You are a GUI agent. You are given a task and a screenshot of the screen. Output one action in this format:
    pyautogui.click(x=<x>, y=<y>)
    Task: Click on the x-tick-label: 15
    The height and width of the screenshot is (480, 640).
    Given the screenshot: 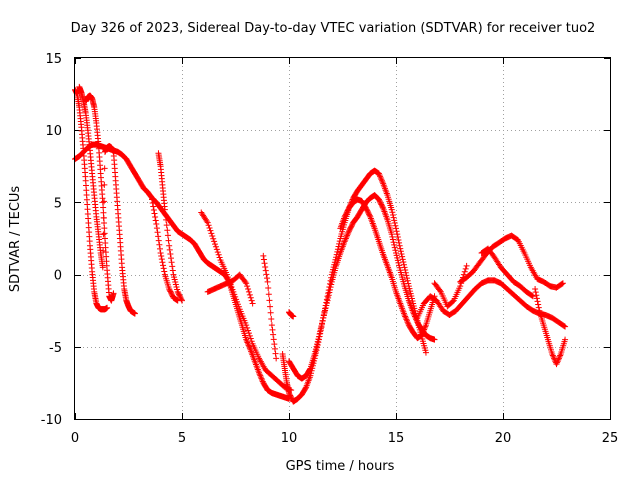 What is the action you would take?
    pyautogui.click(x=396, y=438)
    